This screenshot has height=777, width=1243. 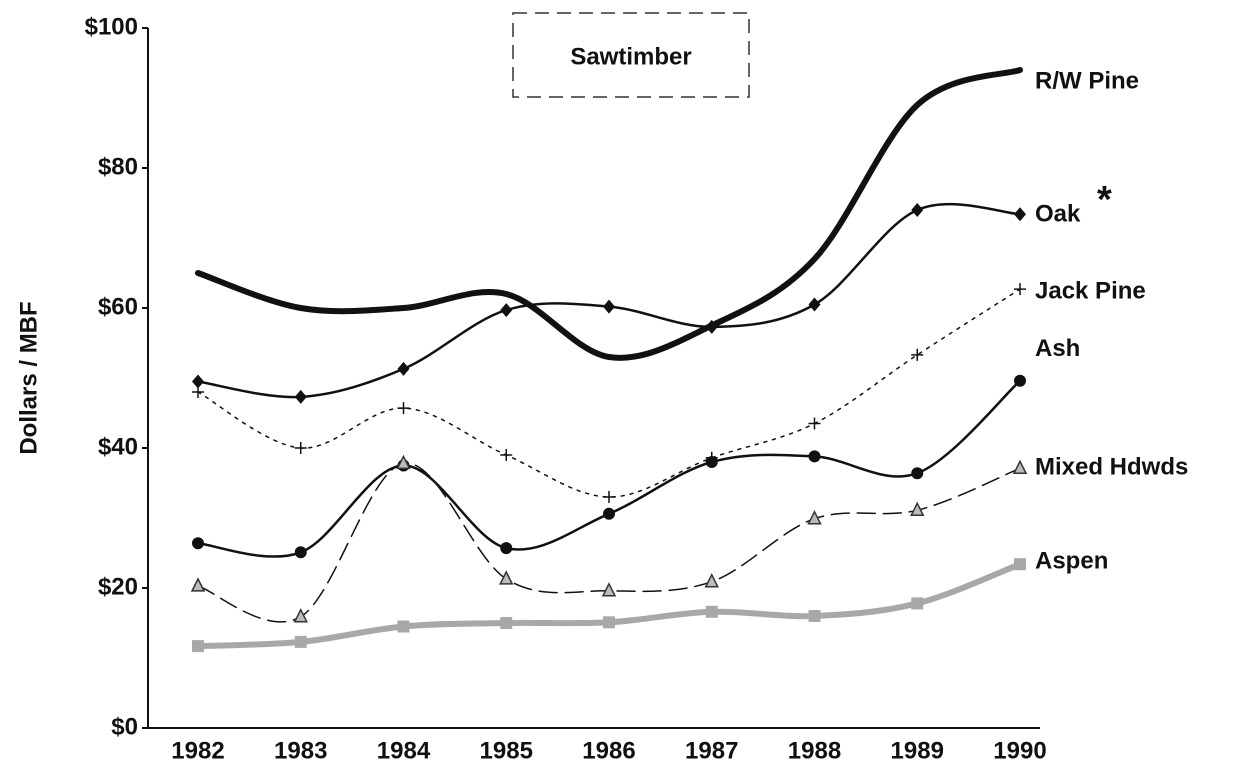 I want to click on y-tick-label: $80, so click(x=118, y=166).